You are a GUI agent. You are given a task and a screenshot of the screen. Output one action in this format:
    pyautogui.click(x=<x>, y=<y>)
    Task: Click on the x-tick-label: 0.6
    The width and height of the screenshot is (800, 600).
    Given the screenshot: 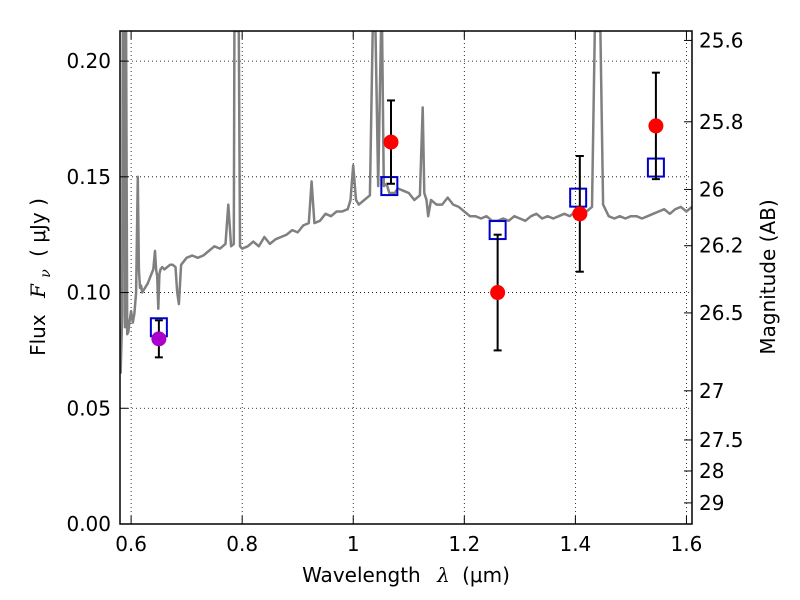 What is the action you would take?
    pyautogui.click(x=131, y=544)
    